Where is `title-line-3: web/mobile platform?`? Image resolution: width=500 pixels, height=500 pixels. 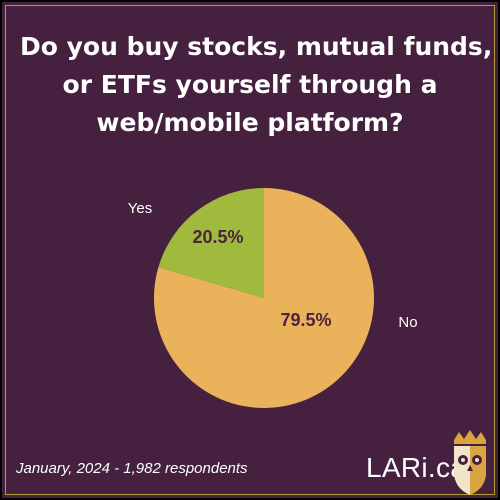 title-line-3: web/mobile platform? is located at coordinates (250, 122).